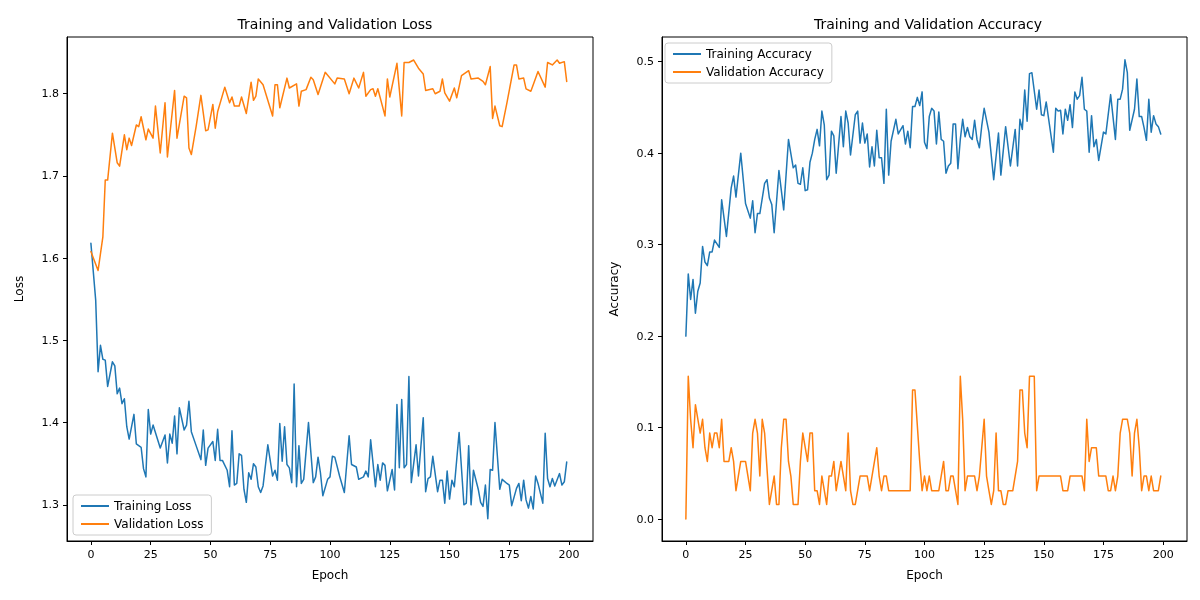  What do you see at coordinates (50, 258) in the screenshot?
I see `y-tick-label: 1.6` at bounding box center [50, 258].